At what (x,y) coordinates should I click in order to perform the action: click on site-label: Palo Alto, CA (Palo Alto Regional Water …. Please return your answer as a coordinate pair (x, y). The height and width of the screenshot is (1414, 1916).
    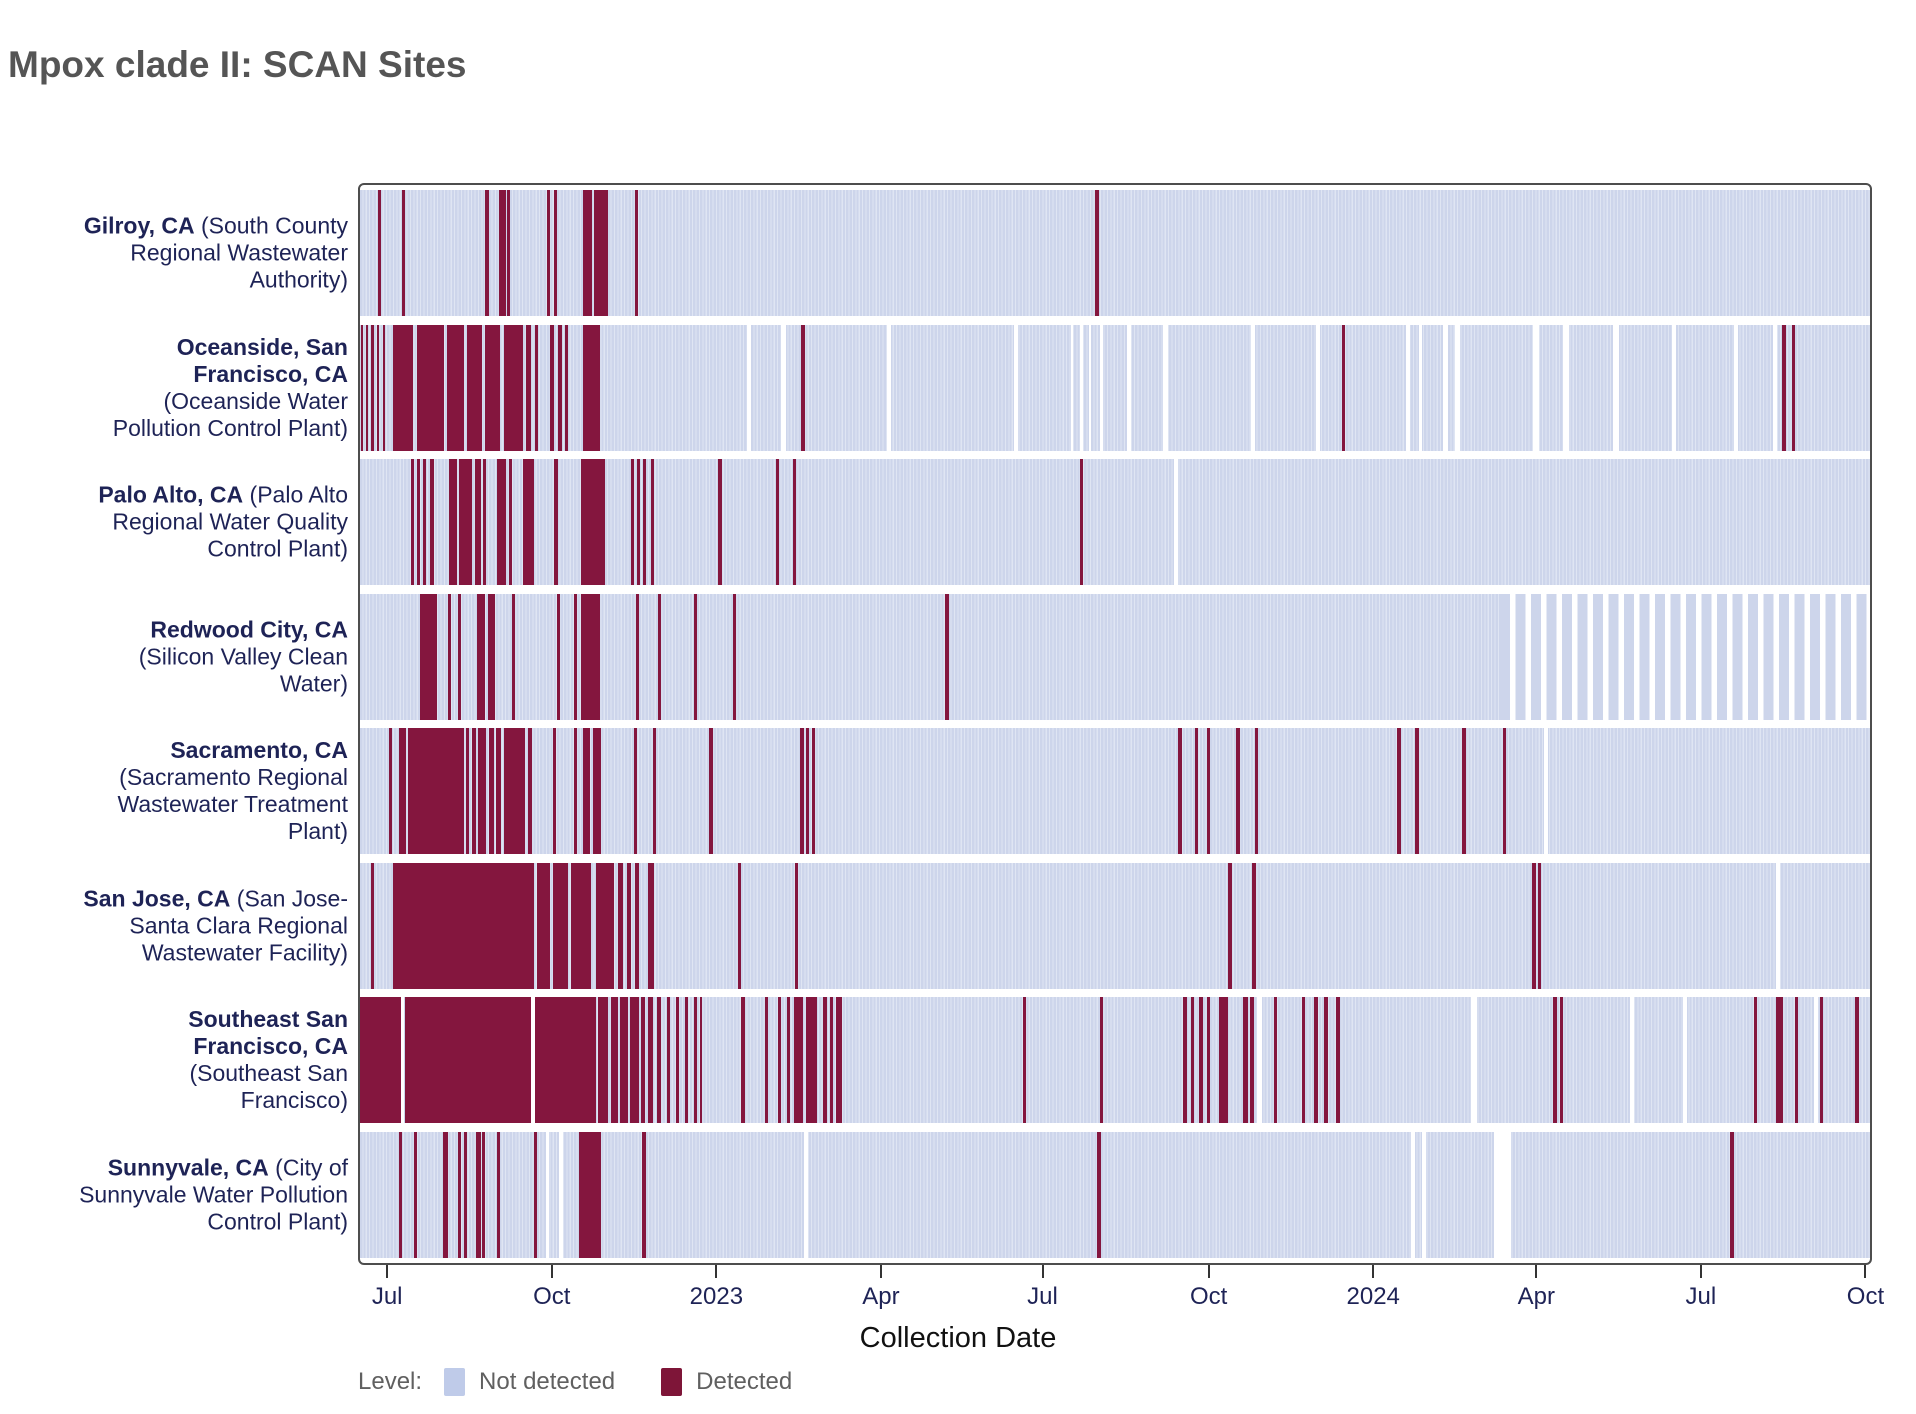
    Looking at the image, I should click on (213, 522).